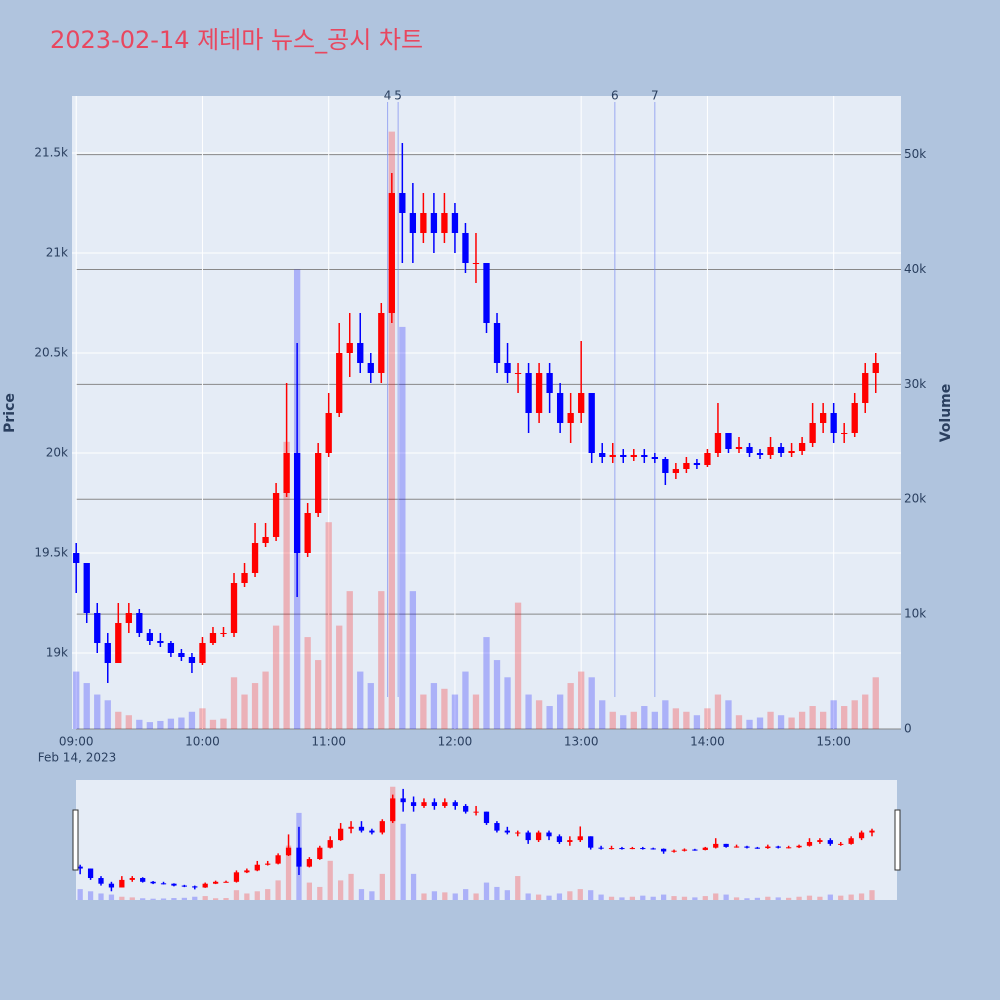 Image resolution: width=1000 pixels, height=1000 pixels. I want to click on y2-tick-label: 30k, so click(915, 384).